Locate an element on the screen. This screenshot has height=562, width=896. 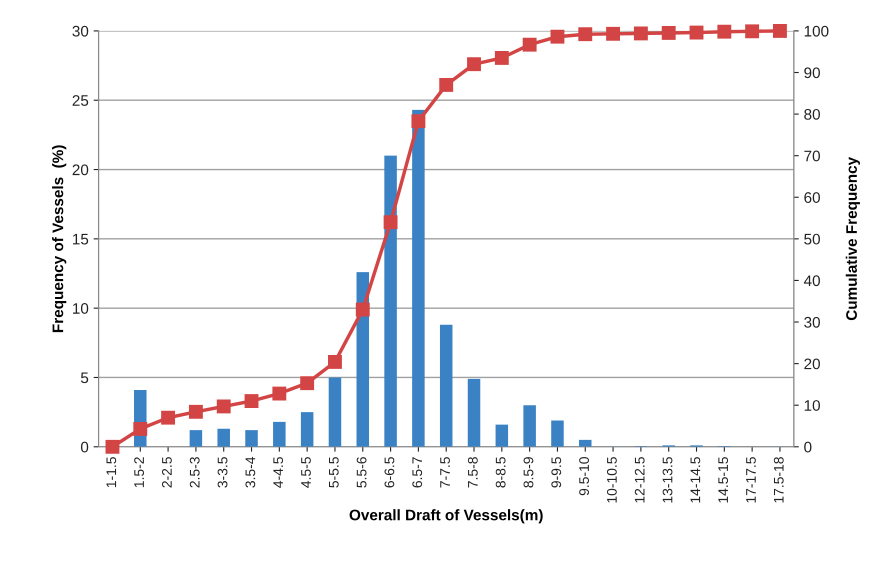
x-tick-label: 14-14.5 is located at coordinates (695, 480).